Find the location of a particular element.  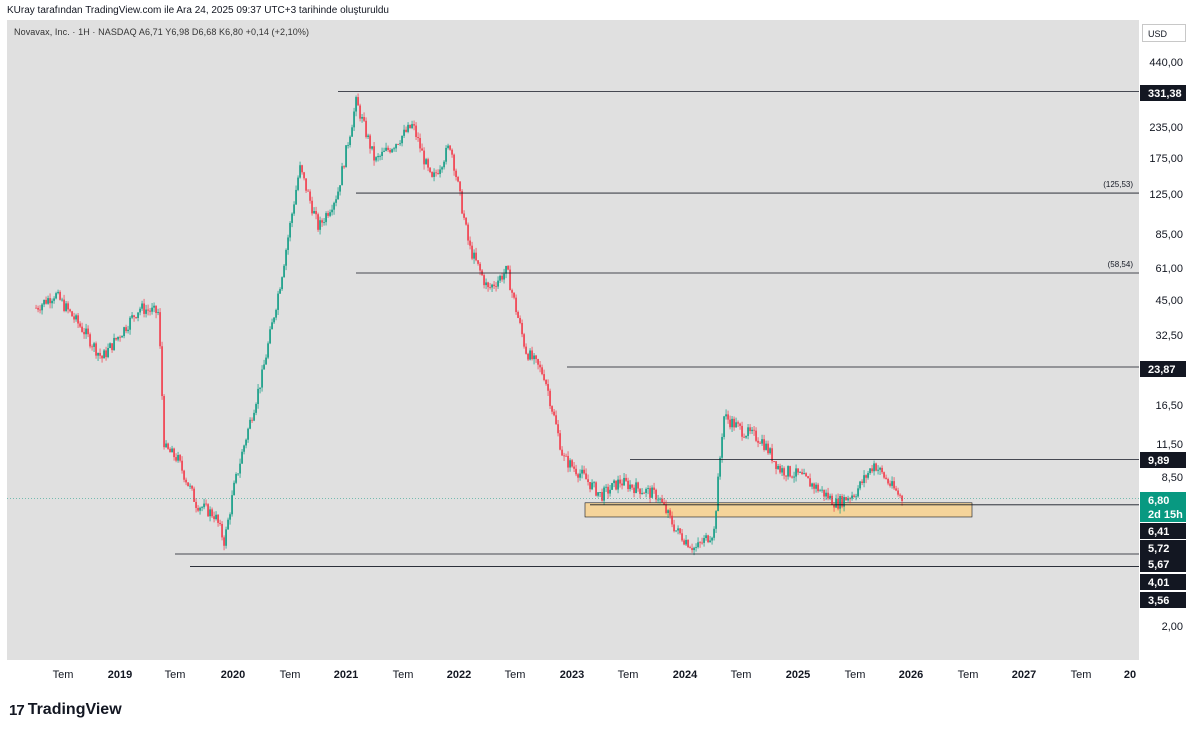

support-zone is located at coordinates (778, 510).